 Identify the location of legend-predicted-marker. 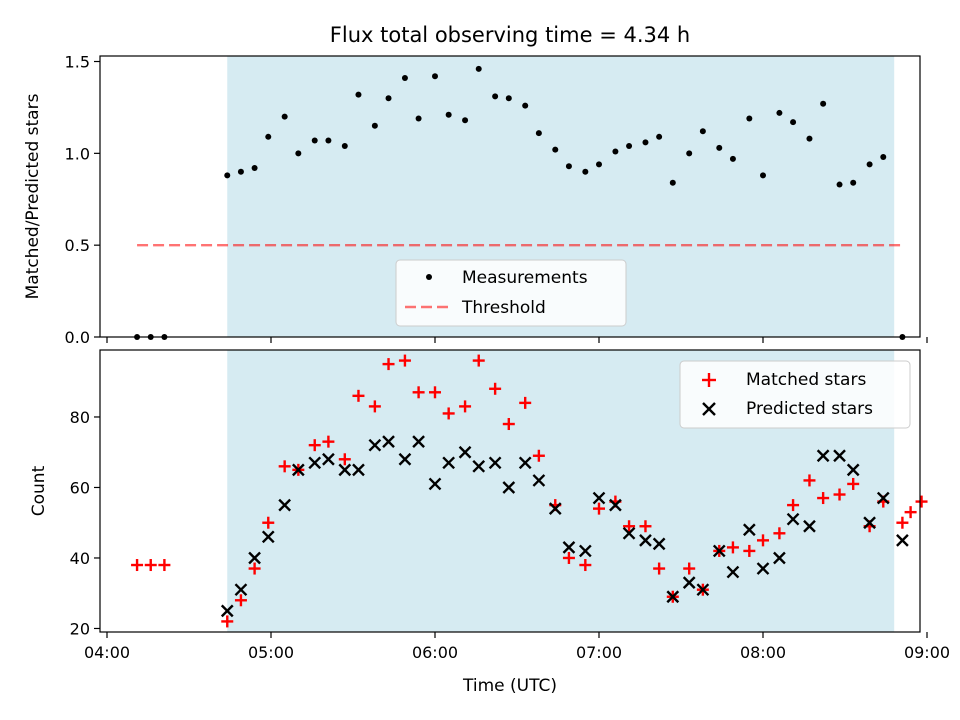
(709, 409).